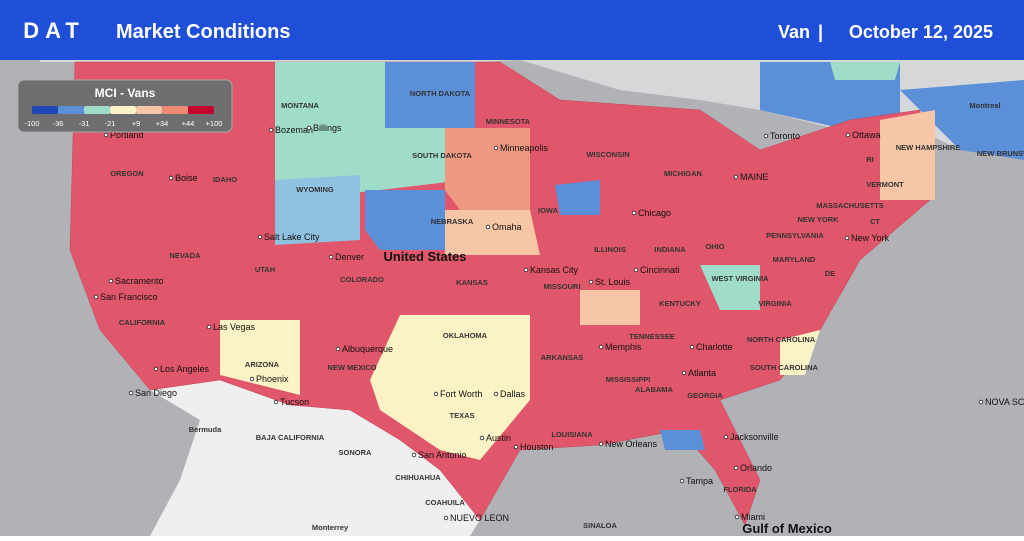 The image size is (1024, 541). Describe the element at coordinates (875, 221) in the screenshot. I see `region-label: CT` at that location.